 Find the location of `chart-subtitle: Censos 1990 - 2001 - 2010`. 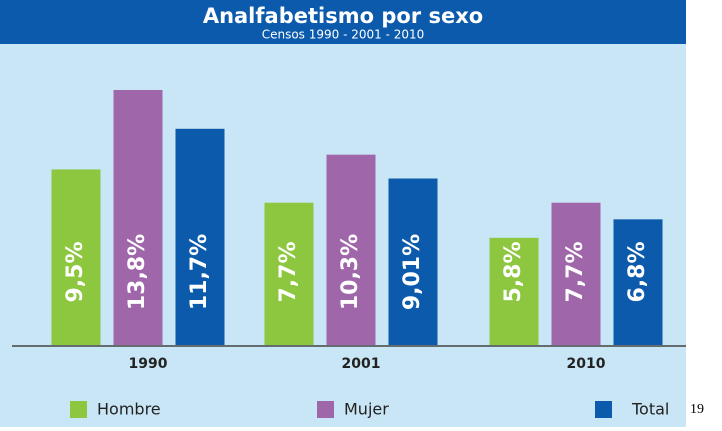

chart-subtitle: Censos 1990 - 2001 - 2010 is located at coordinates (343, 35).